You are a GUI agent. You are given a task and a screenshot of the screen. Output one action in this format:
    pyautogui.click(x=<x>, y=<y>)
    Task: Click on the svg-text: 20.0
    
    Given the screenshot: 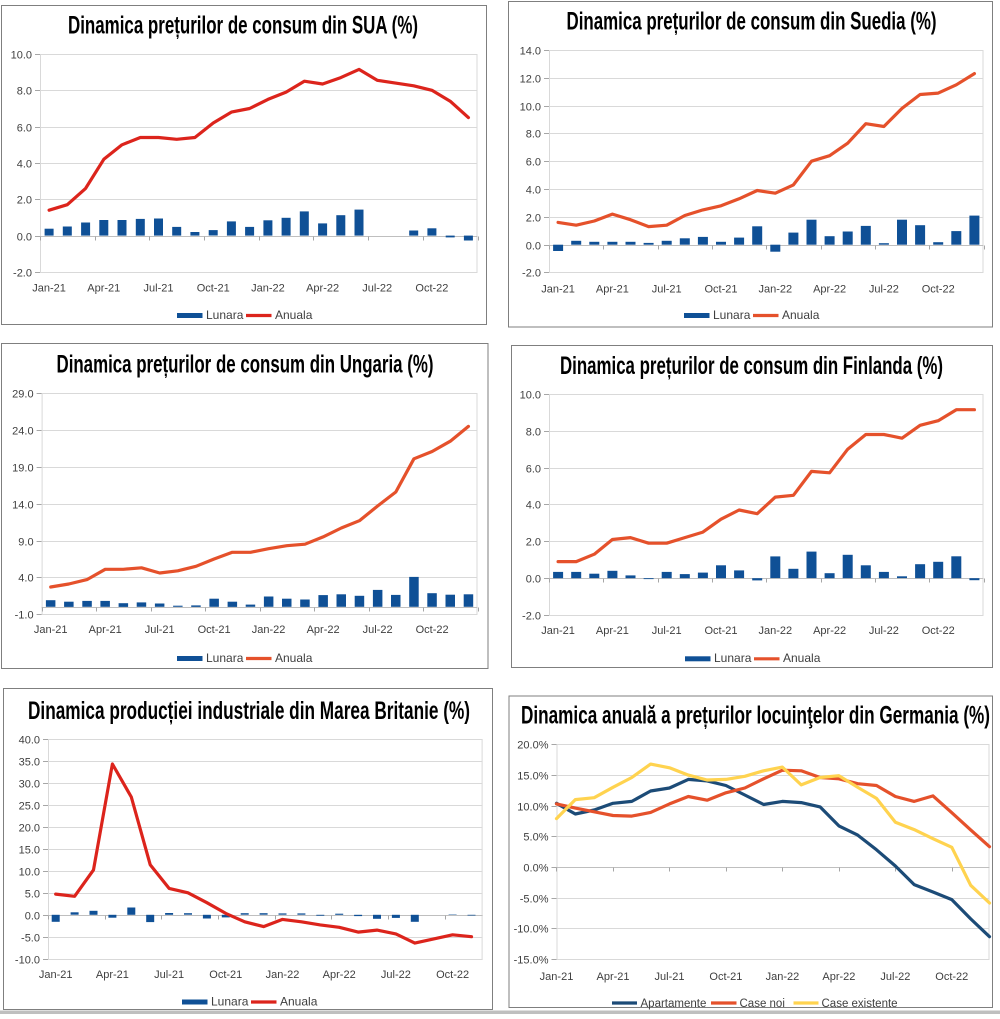 What is the action you would take?
    pyautogui.click(x=29, y=828)
    